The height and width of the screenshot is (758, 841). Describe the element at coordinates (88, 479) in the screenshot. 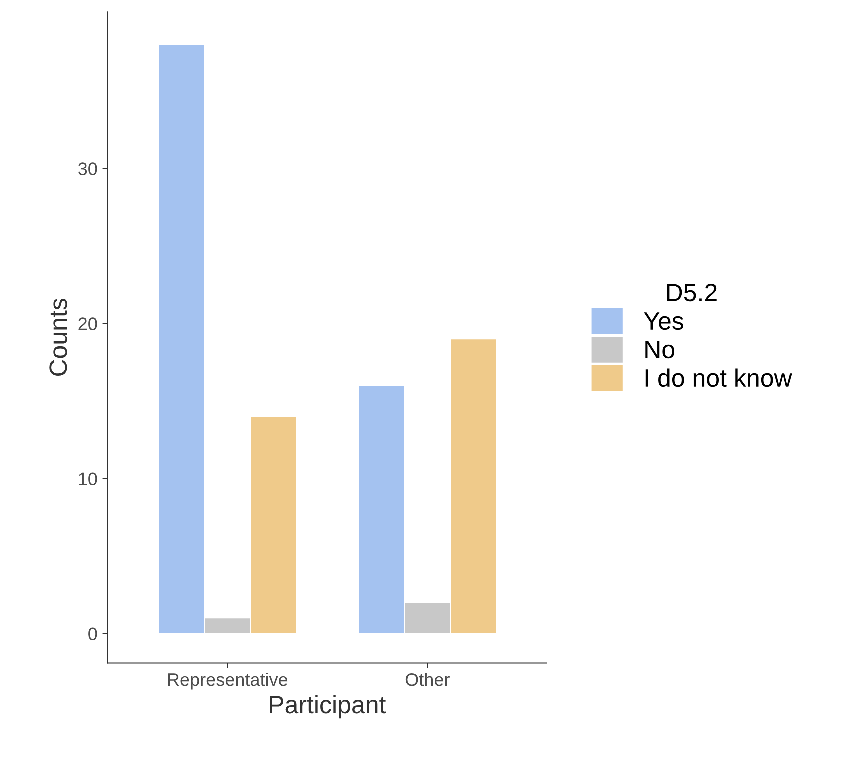

I see `y-tick-label: 10` at that location.